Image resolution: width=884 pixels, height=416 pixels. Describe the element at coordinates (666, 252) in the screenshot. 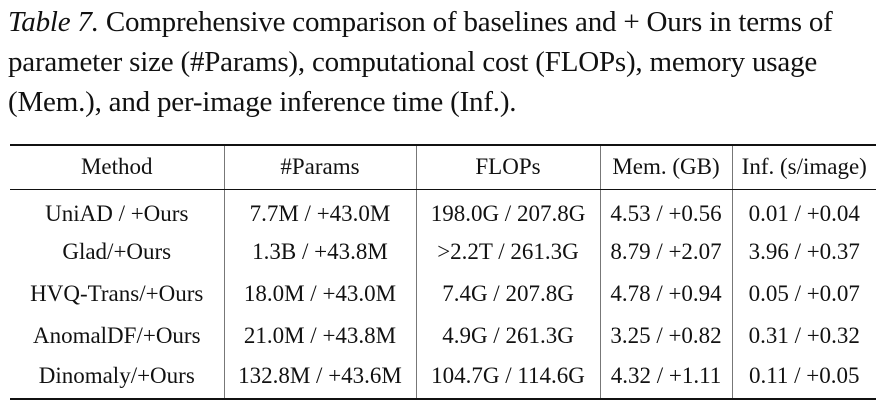

I see `cell-memory: 8.79 / +2.07` at that location.